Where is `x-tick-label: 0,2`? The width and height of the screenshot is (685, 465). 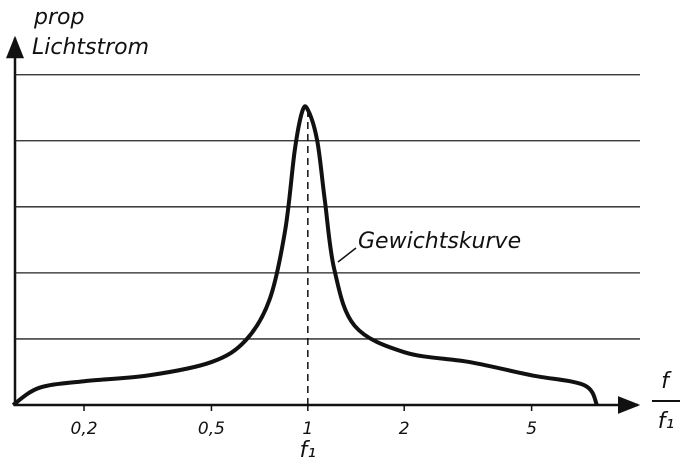
x-tick-label: 0,2 is located at coordinates (84, 429).